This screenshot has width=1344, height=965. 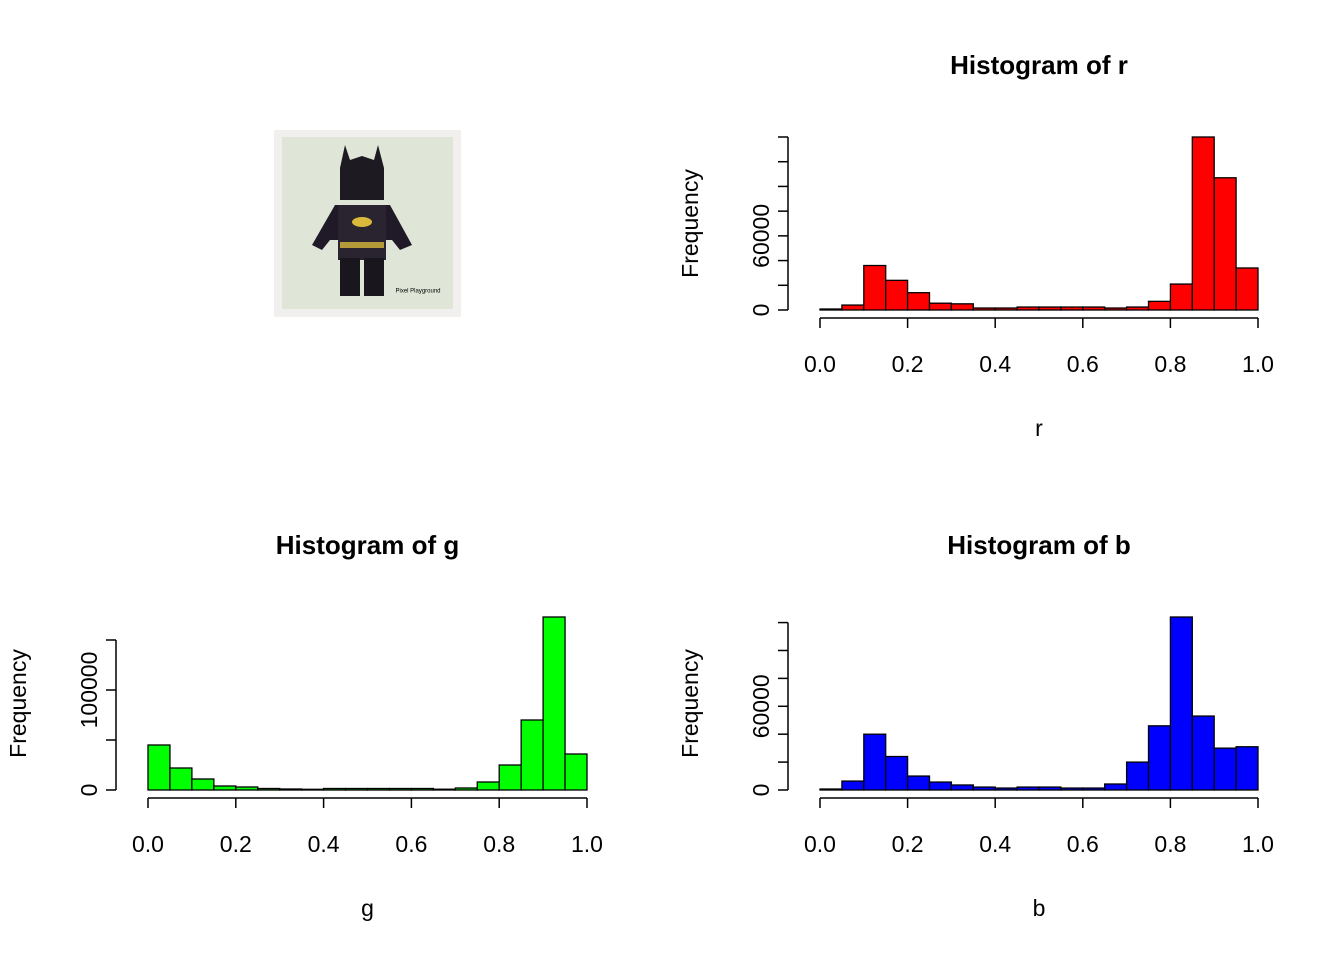 I want to click on batman-head, so click(x=362, y=172).